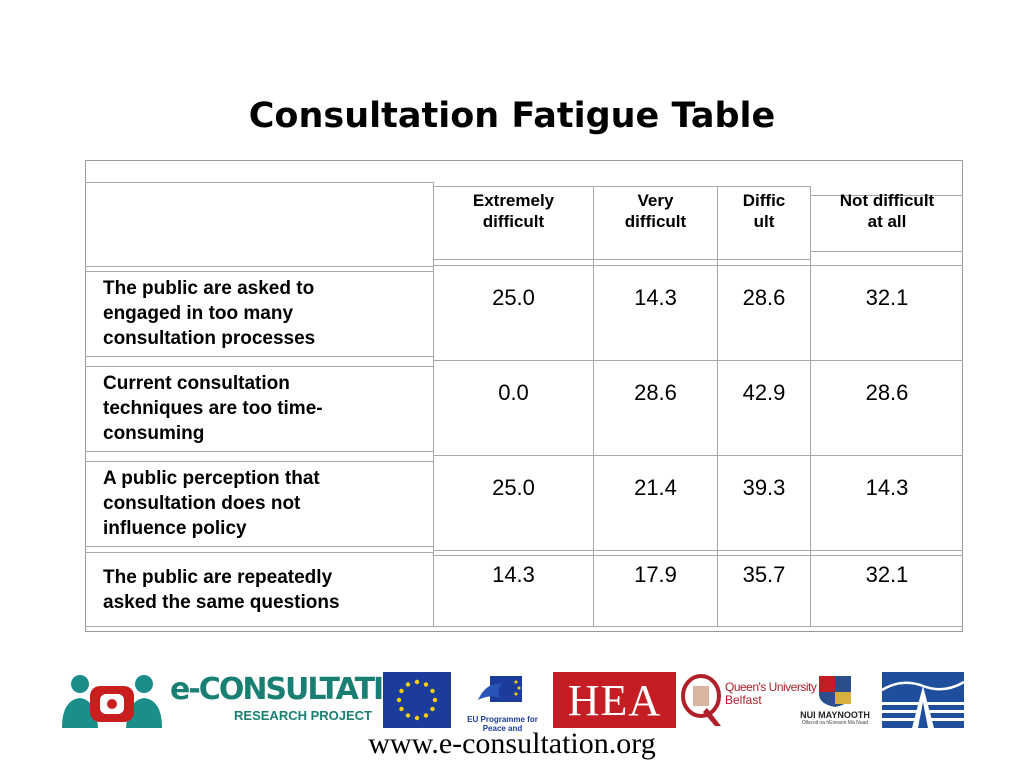  What do you see at coordinates (887, 211) in the screenshot?
I see `header-not-difficult-at-all: Not difficult at all` at bounding box center [887, 211].